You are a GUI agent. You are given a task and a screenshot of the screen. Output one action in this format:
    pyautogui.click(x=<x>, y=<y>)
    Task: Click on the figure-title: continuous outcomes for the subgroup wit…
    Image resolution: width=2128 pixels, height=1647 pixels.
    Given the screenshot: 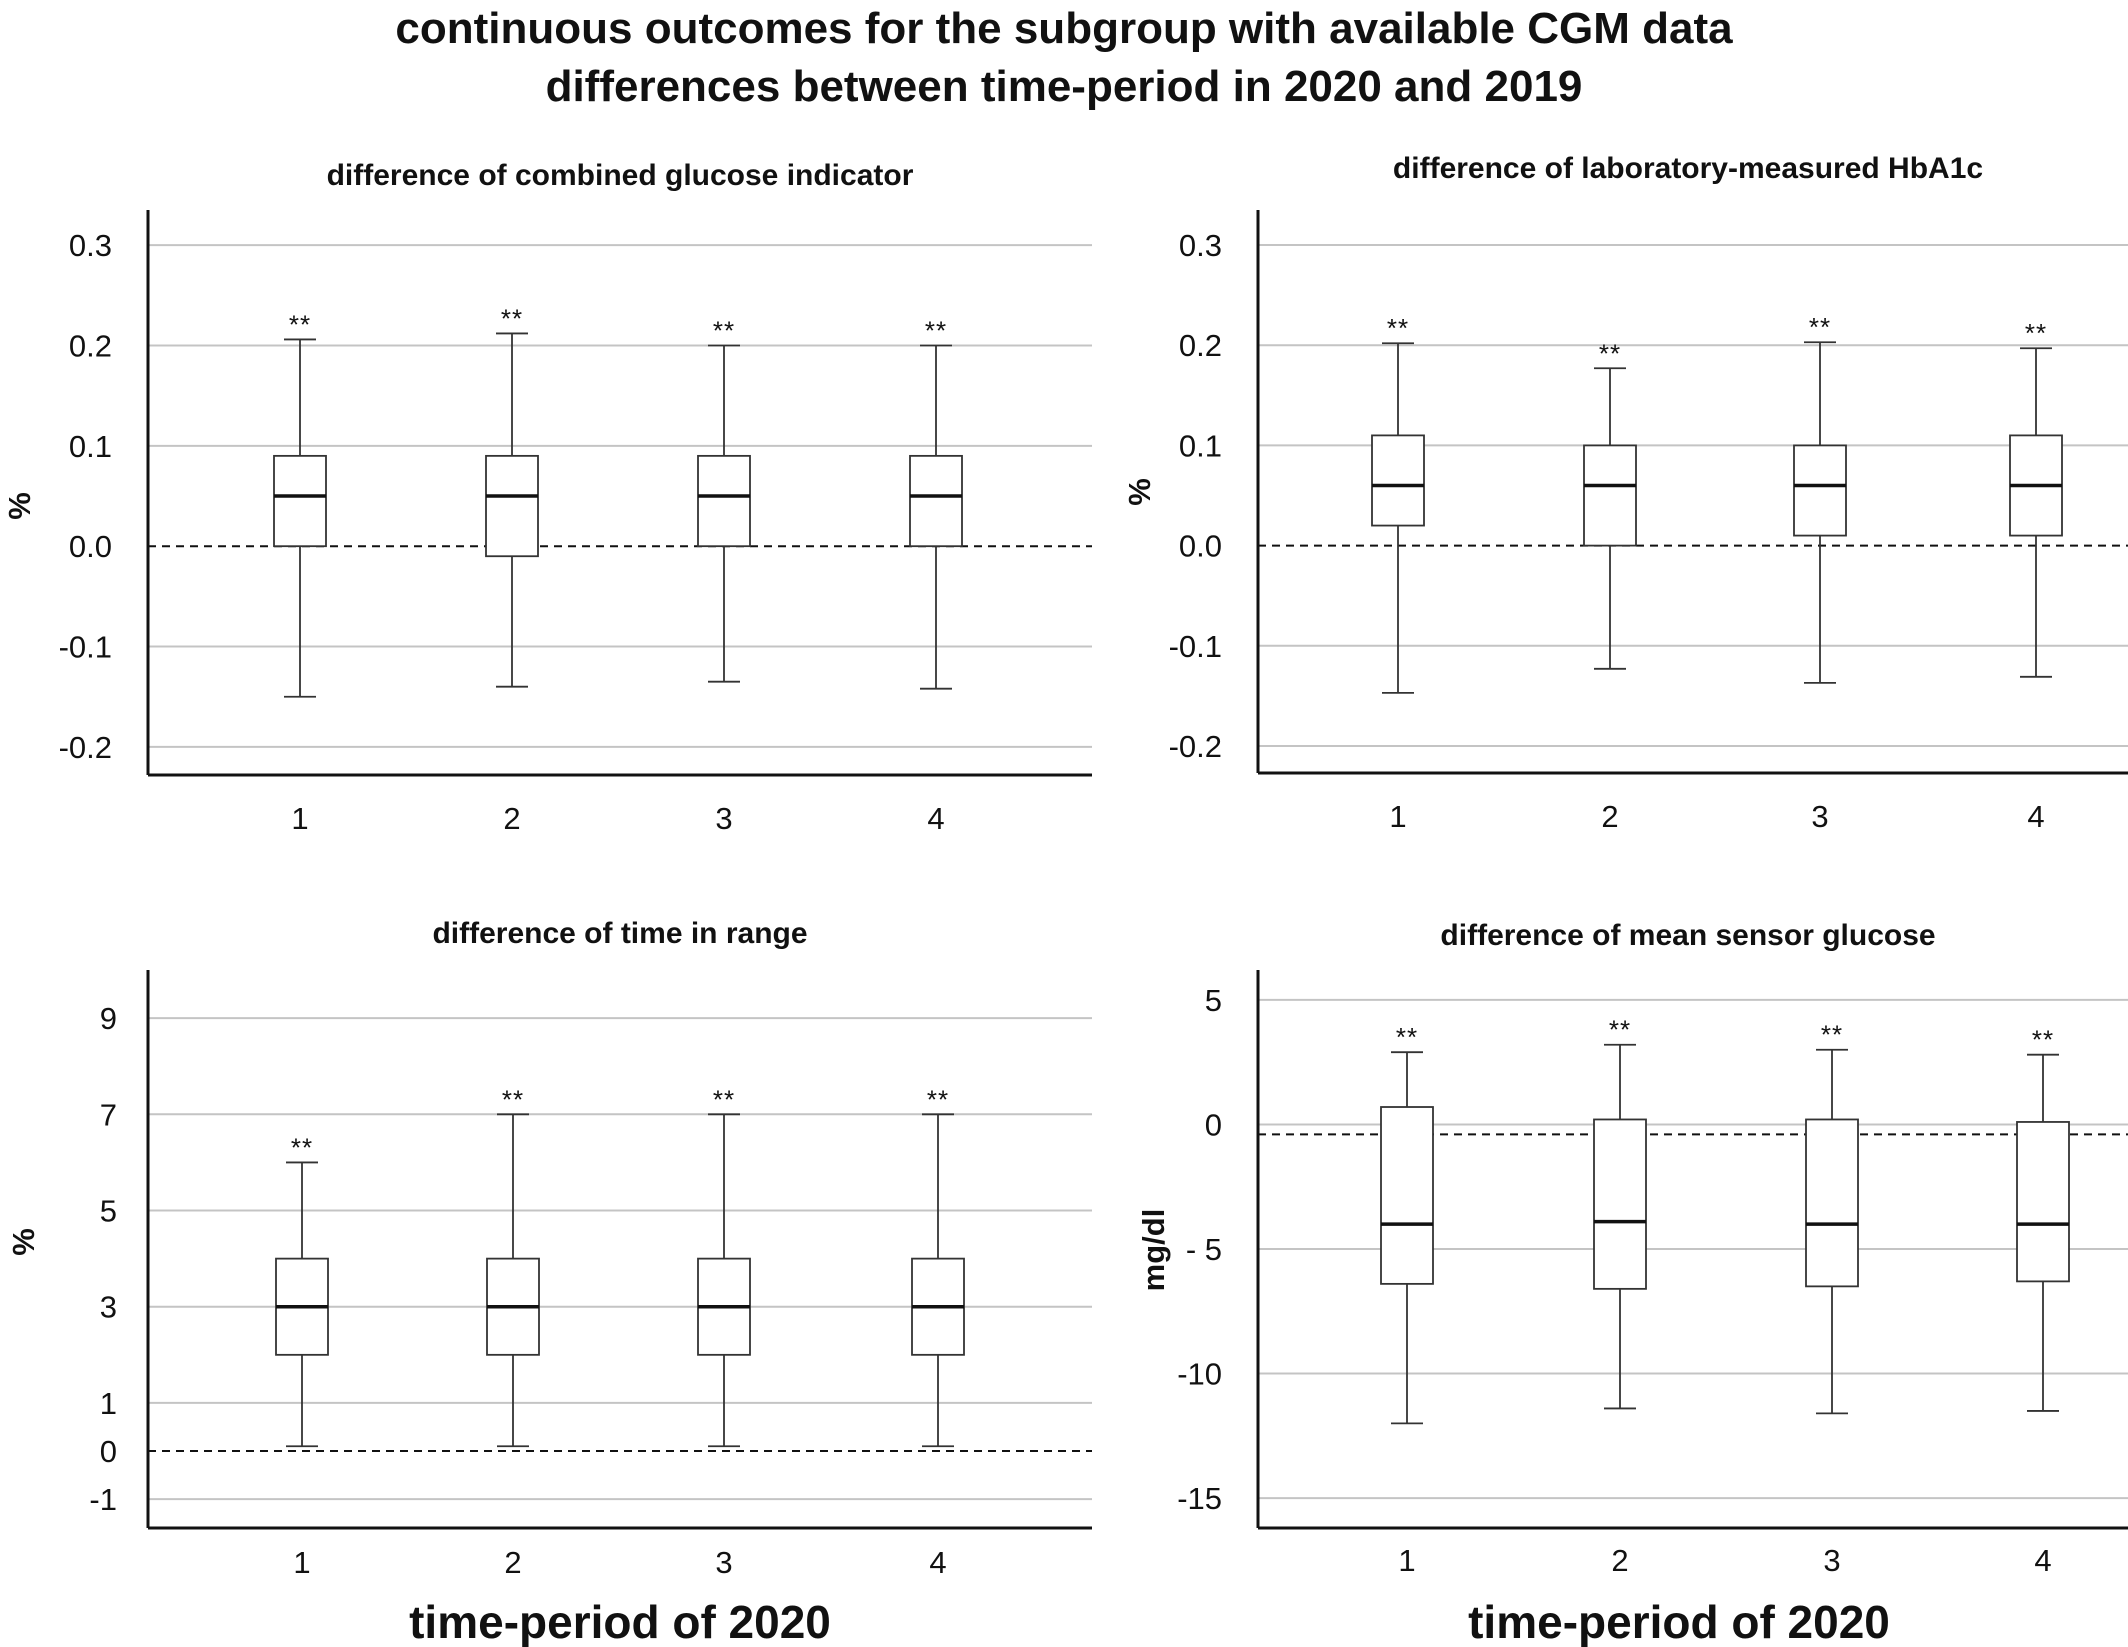 What is the action you would take?
    pyautogui.click(x=1064, y=58)
    